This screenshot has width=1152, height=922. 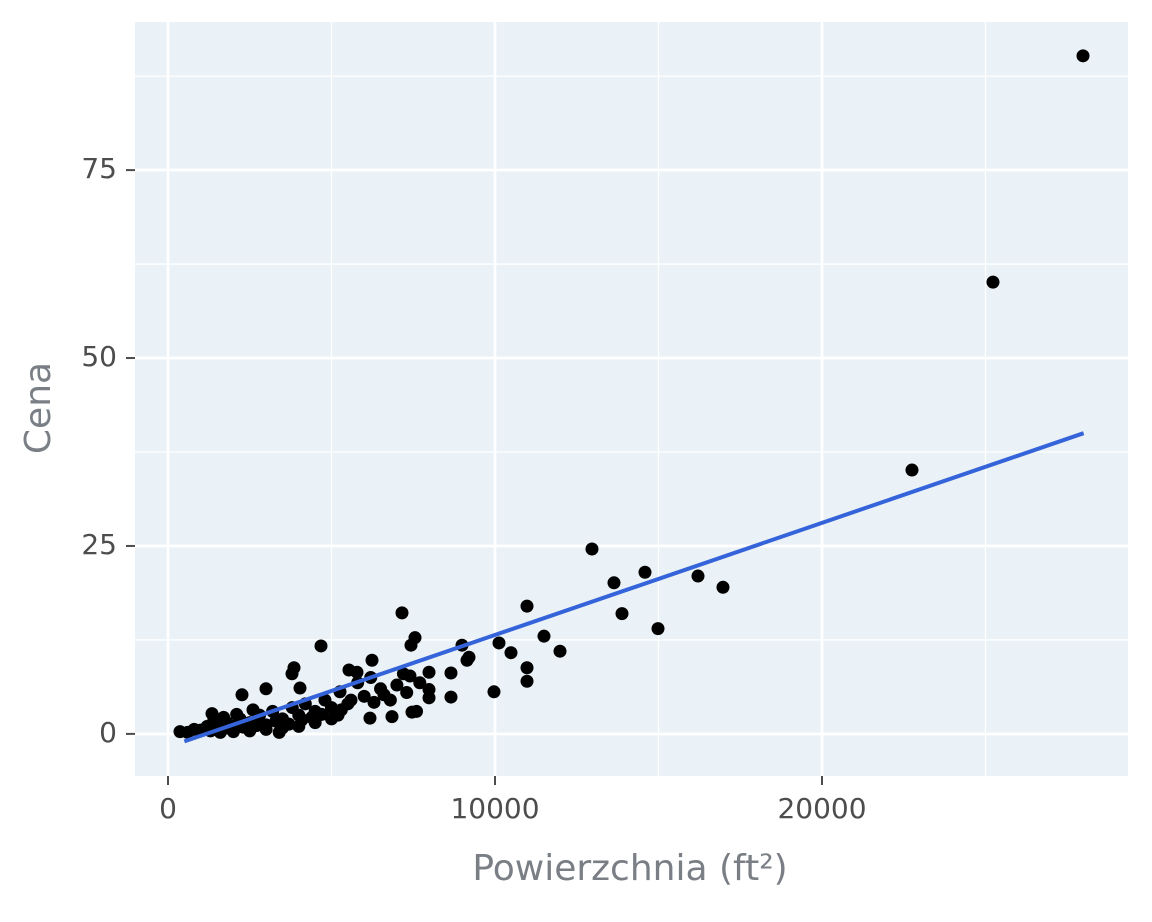 I want to click on y-tick-label: 75, so click(x=99, y=168).